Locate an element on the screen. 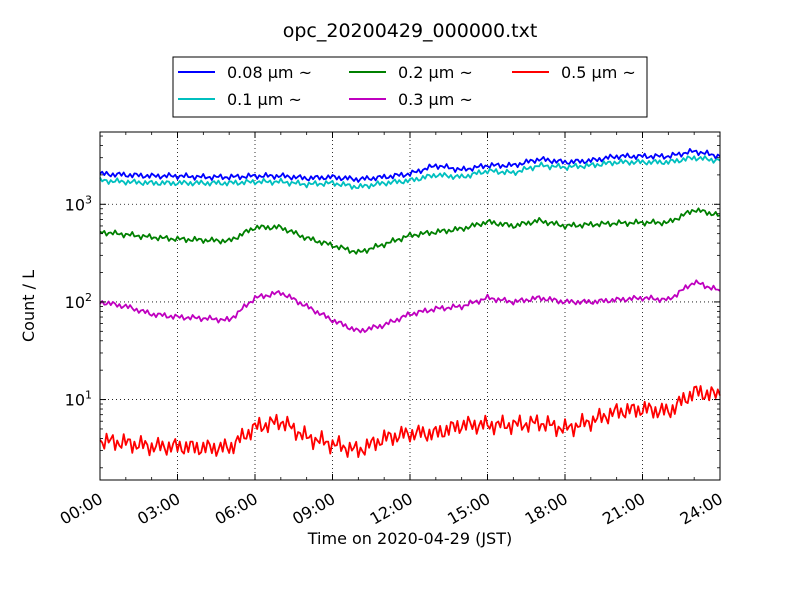 The height and width of the screenshot is (600, 800). x-tick-label: 12:00 is located at coordinates (391, 509).